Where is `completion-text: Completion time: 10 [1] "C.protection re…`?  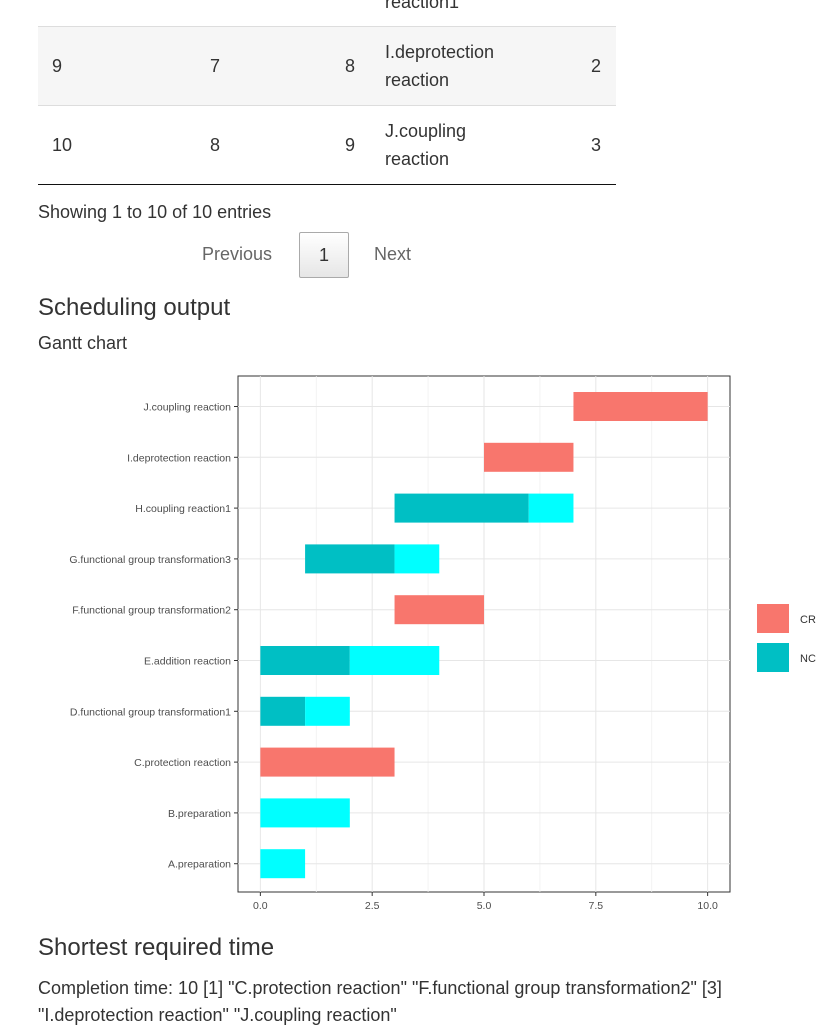
completion-text: Completion time: 10 [1] "C.protection re… is located at coordinates (380, 1001).